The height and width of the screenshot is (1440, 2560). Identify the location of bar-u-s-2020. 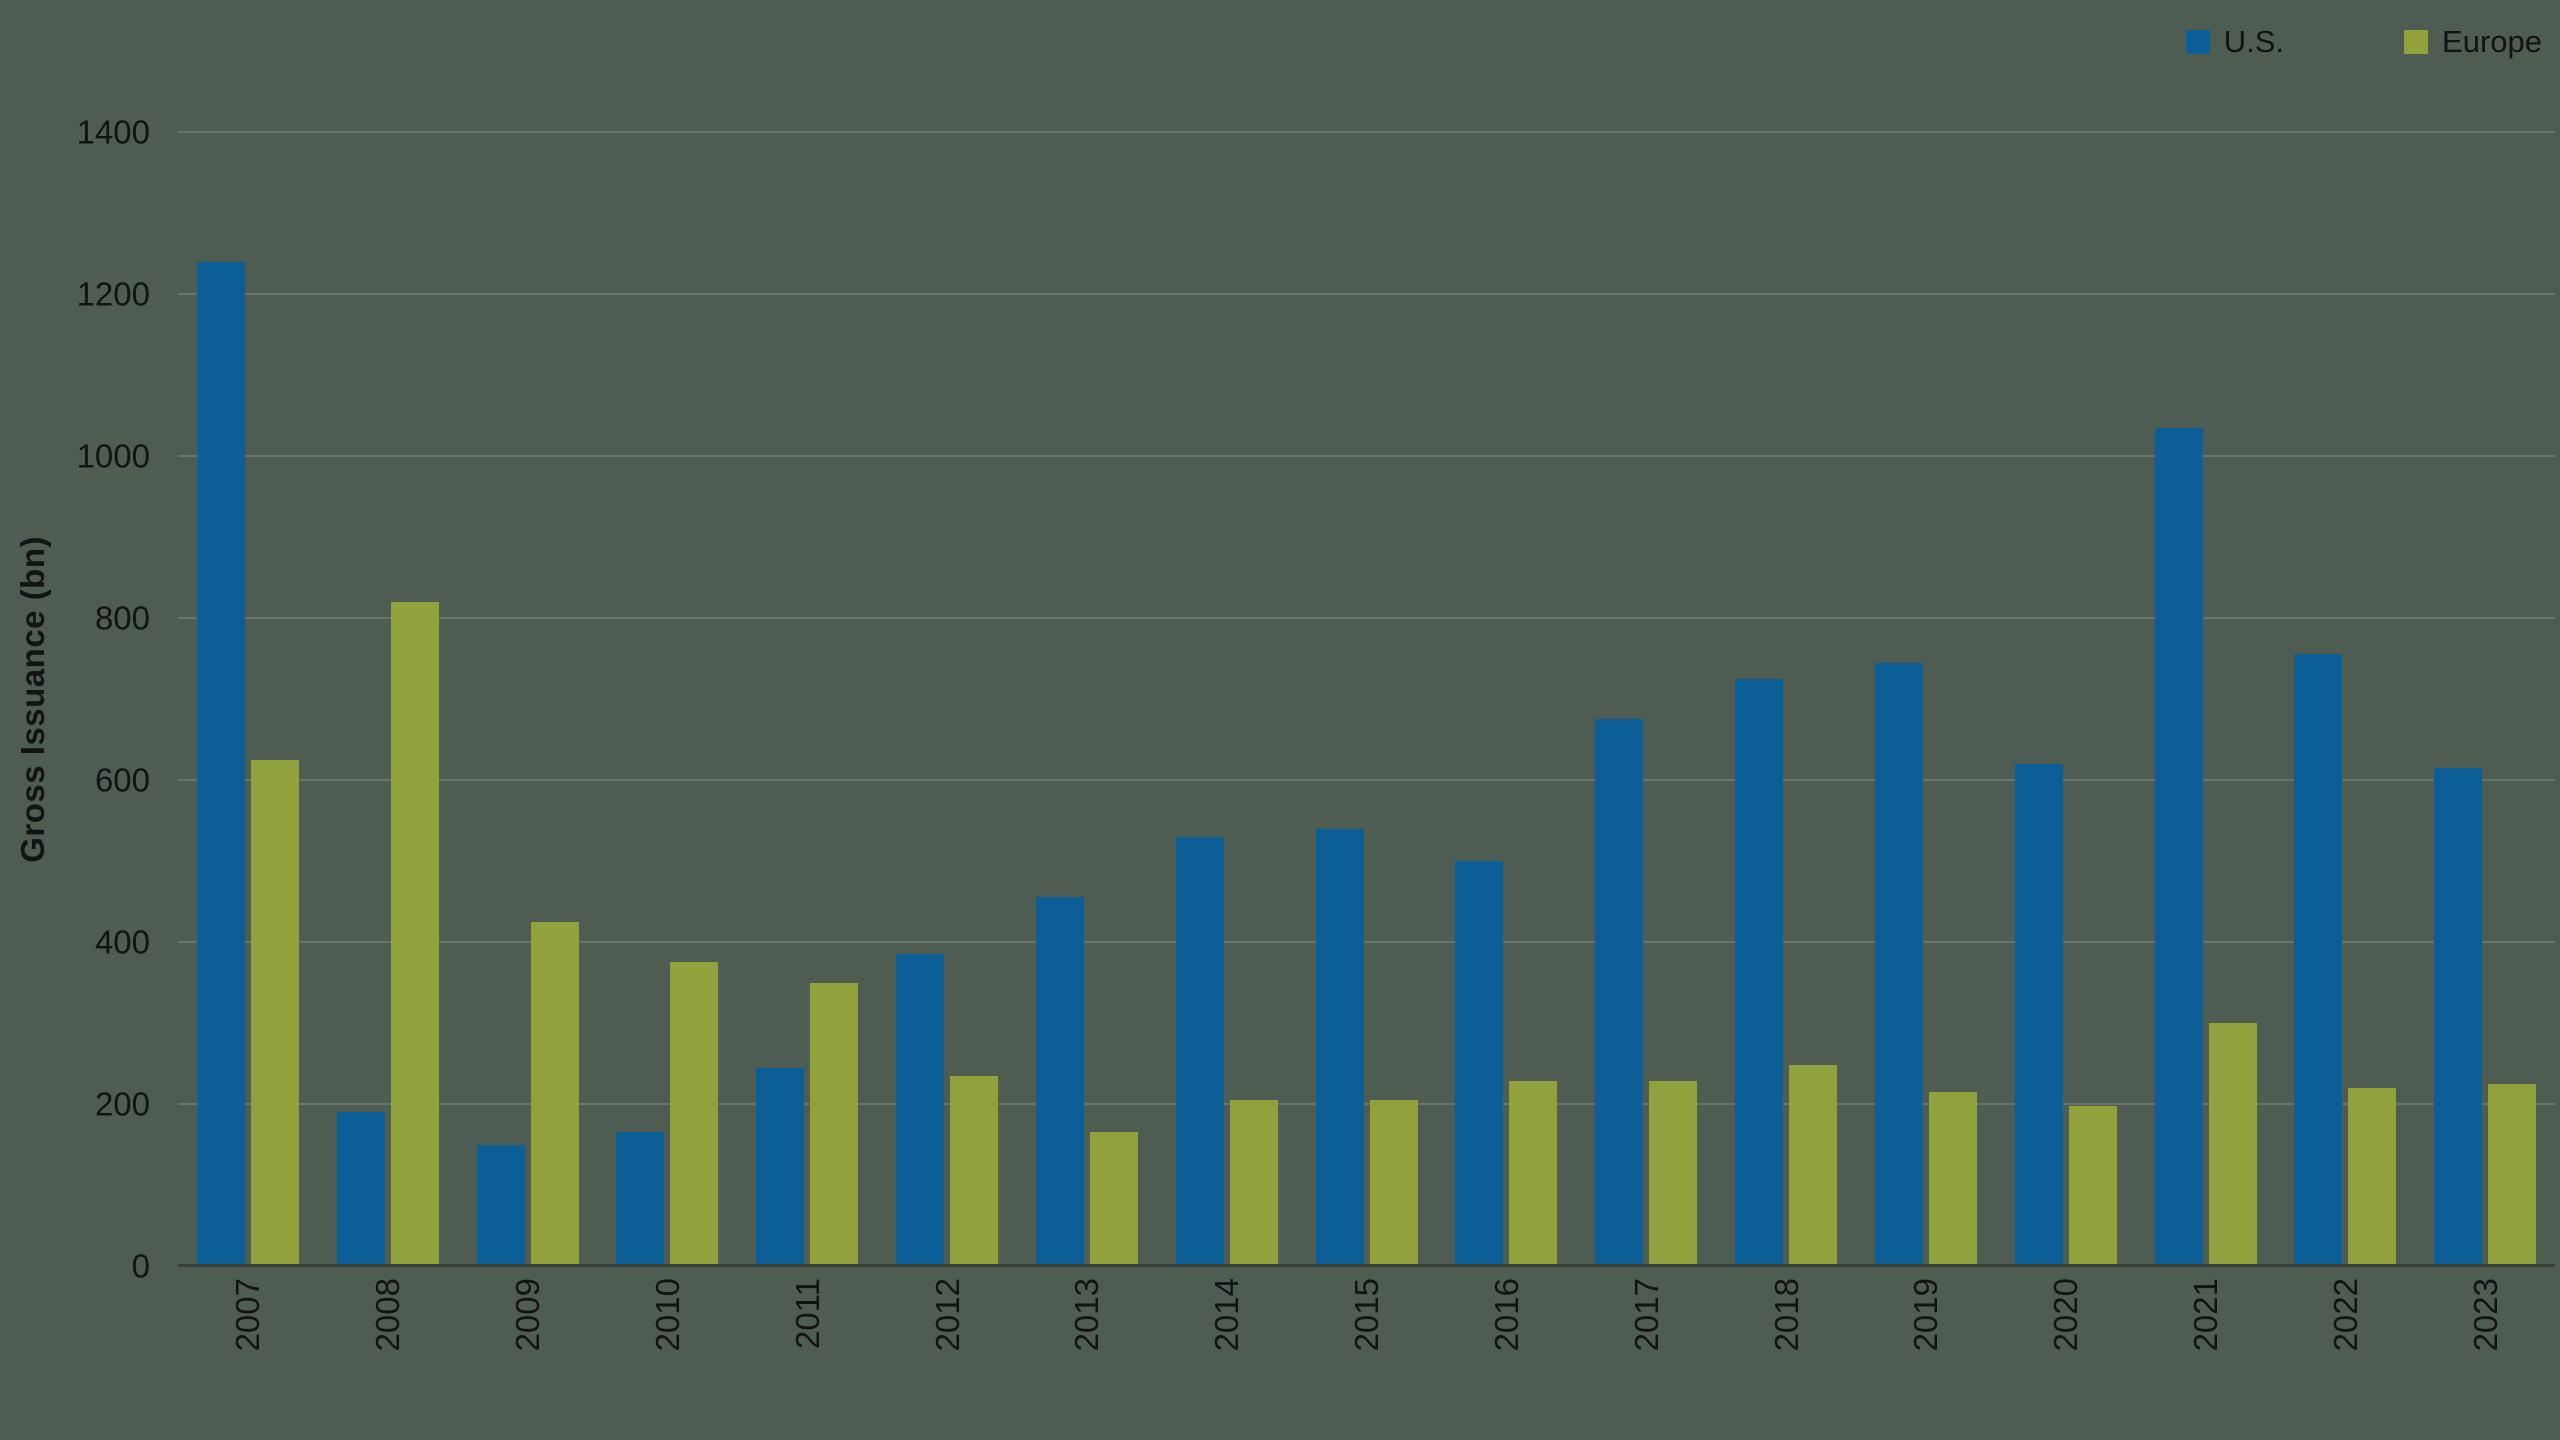
(2038, 1014).